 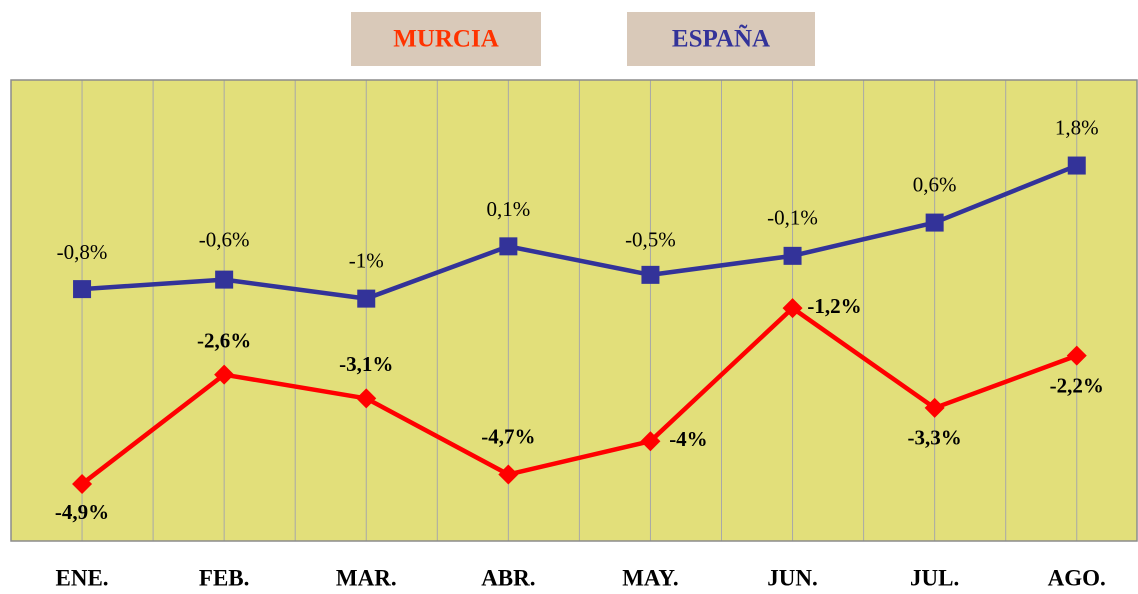 I want to click on x-tick-label: FEB., so click(x=224, y=577).